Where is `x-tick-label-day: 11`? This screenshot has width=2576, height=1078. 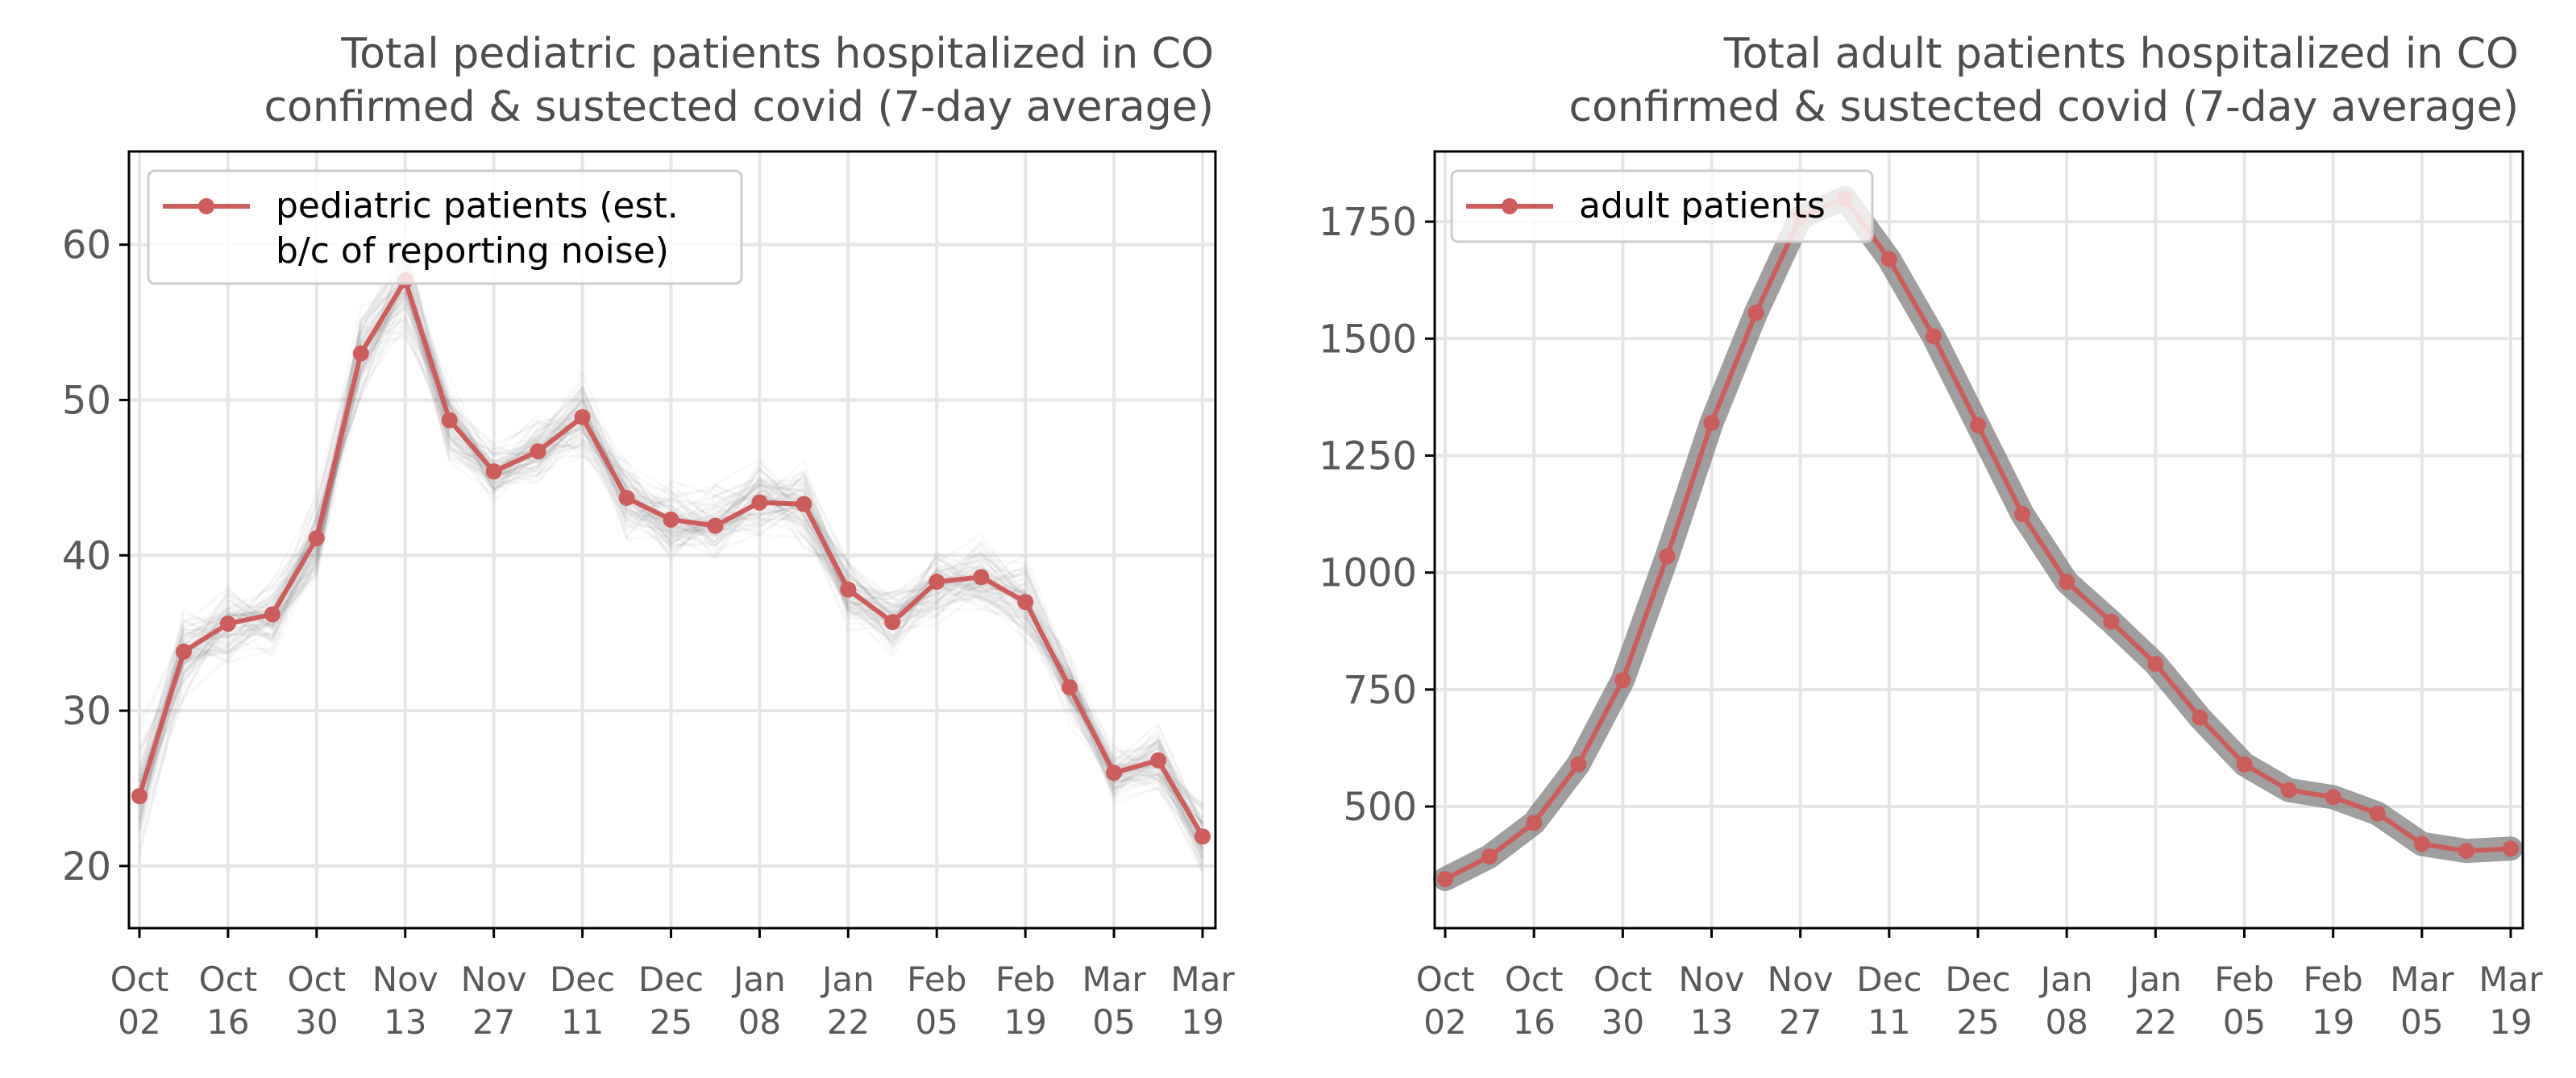
x-tick-label-day: 11 is located at coordinates (582, 1022).